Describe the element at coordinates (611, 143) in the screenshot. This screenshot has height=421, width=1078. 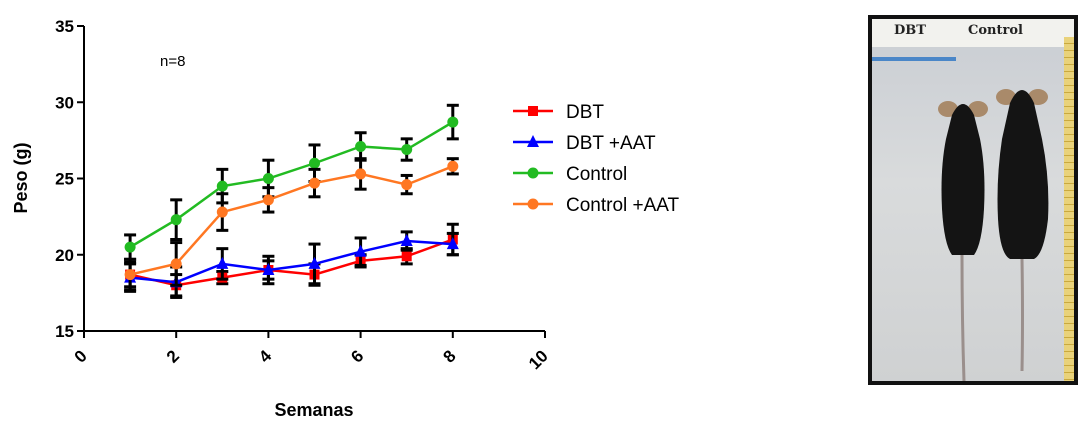
I see `legend-label: DBT +AAT` at that location.